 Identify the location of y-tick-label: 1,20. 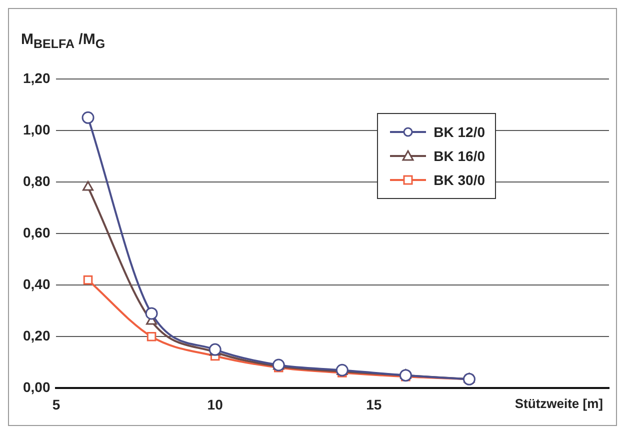
(36, 78).